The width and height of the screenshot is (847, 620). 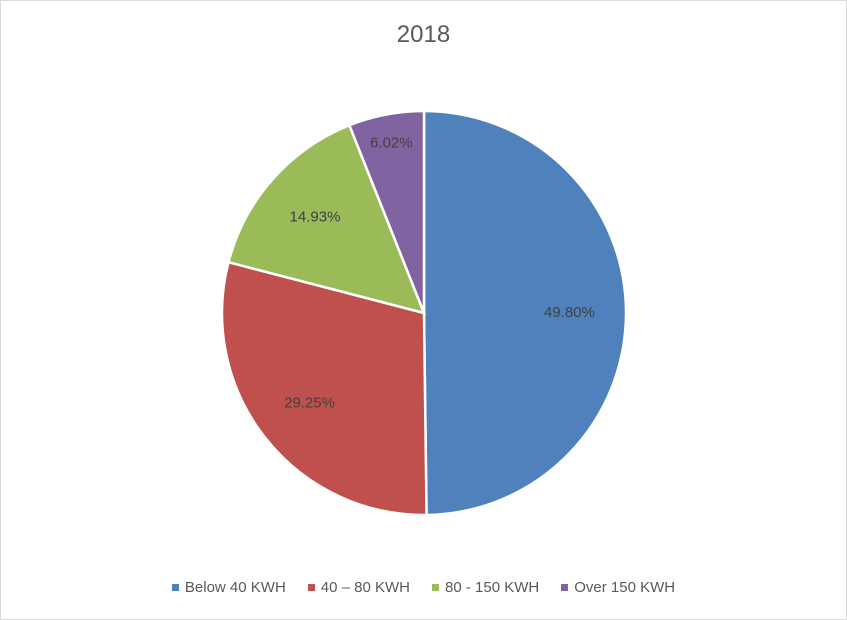 What do you see at coordinates (365, 587) in the screenshot?
I see `legend-label: 40 – 80 KWH` at bounding box center [365, 587].